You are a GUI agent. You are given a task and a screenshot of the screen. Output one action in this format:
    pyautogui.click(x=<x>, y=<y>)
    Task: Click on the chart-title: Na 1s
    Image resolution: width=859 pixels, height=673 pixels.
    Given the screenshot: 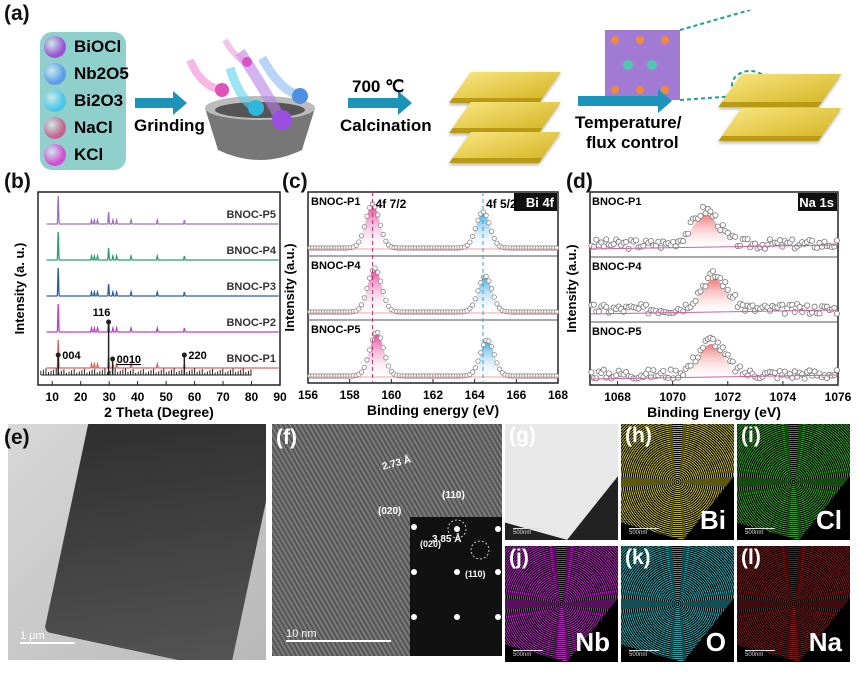 What is the action you would take?
    pyautogui.click(x=816, y=202)
    